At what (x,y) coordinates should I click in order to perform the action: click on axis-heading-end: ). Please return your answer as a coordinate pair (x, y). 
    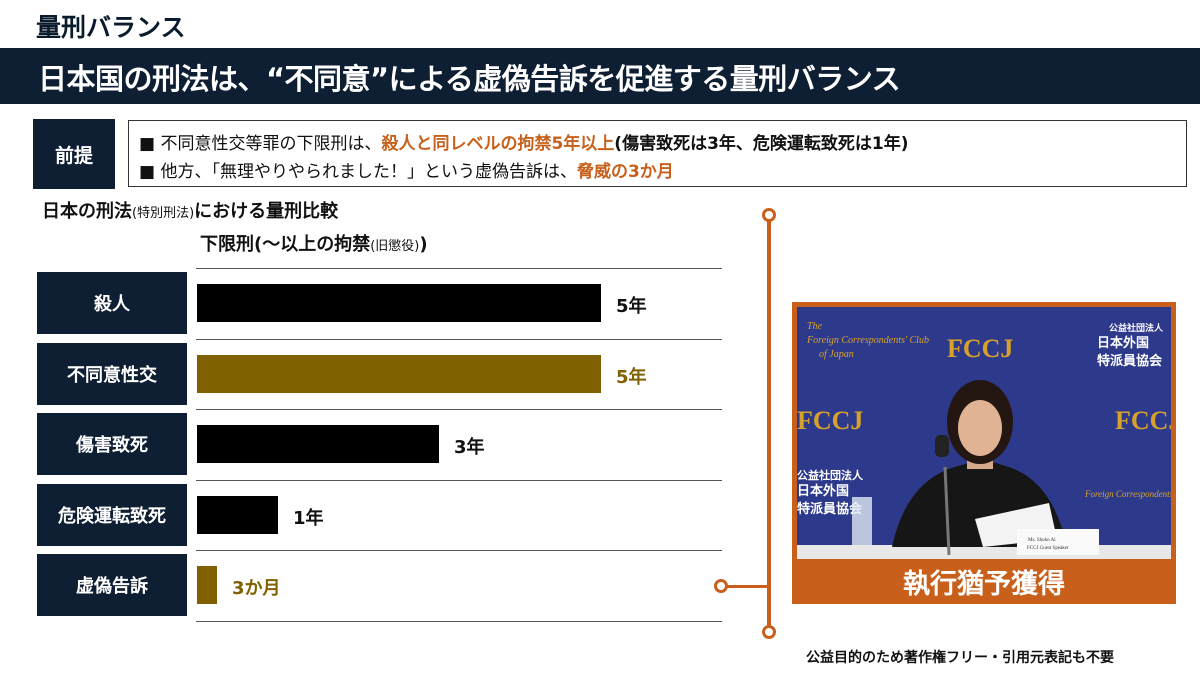
    Looking at the image, I should click on (423, 244).